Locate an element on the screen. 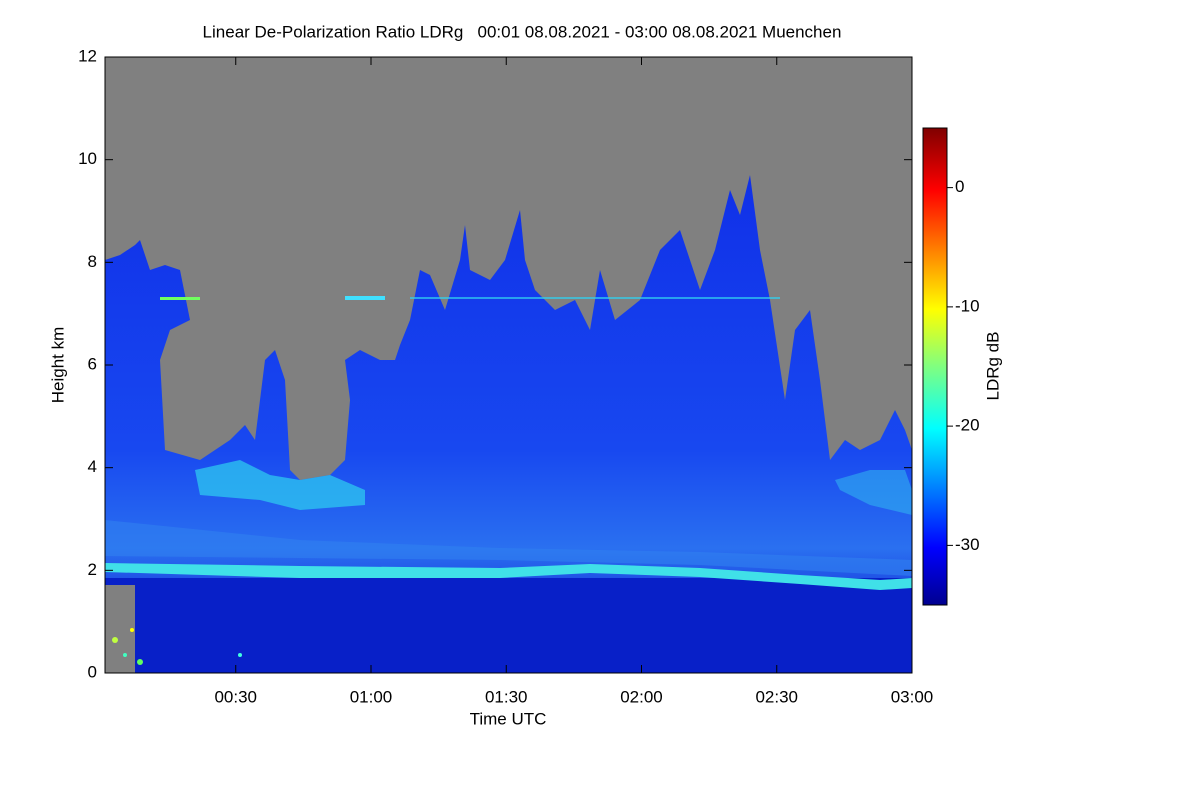 This screenshot has width=1200, height=805. y-axis-label: Height km is located at coordinates (57, 365).